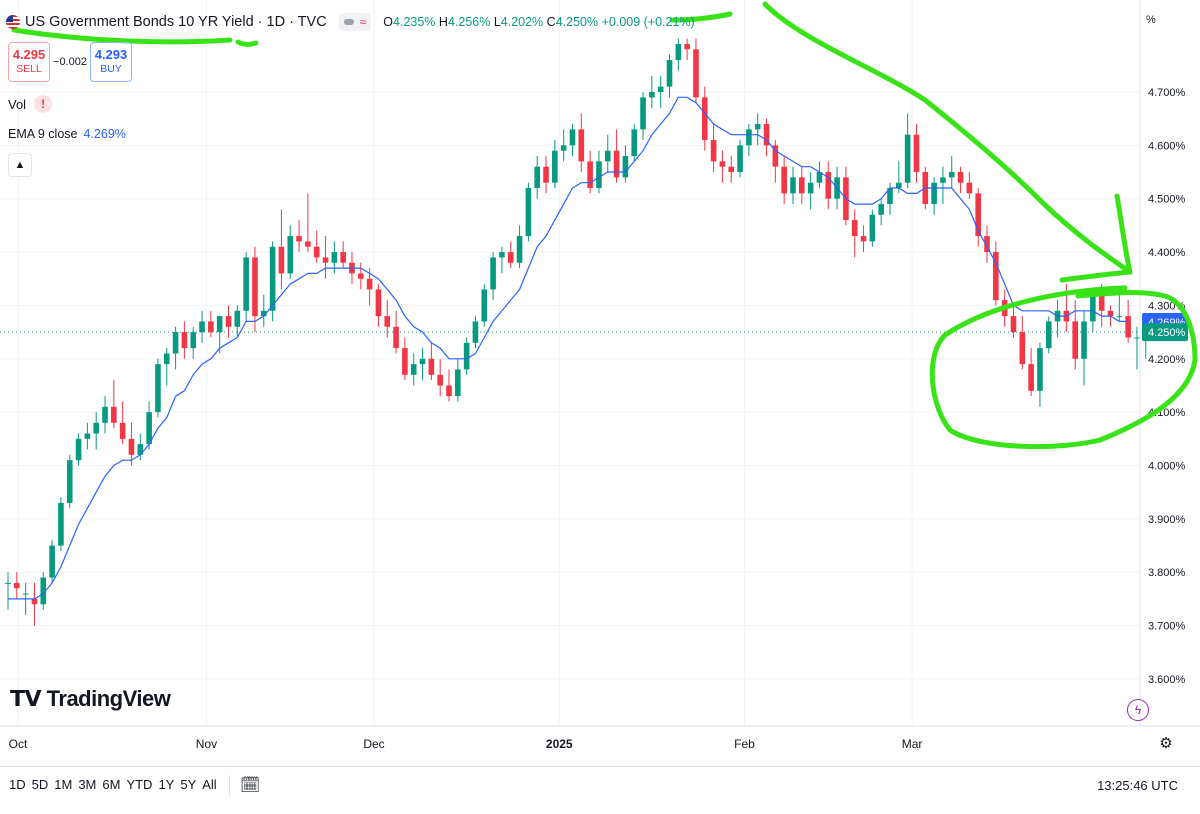  I want to click on downtrend-arrow-stroke, so click(947, 138).